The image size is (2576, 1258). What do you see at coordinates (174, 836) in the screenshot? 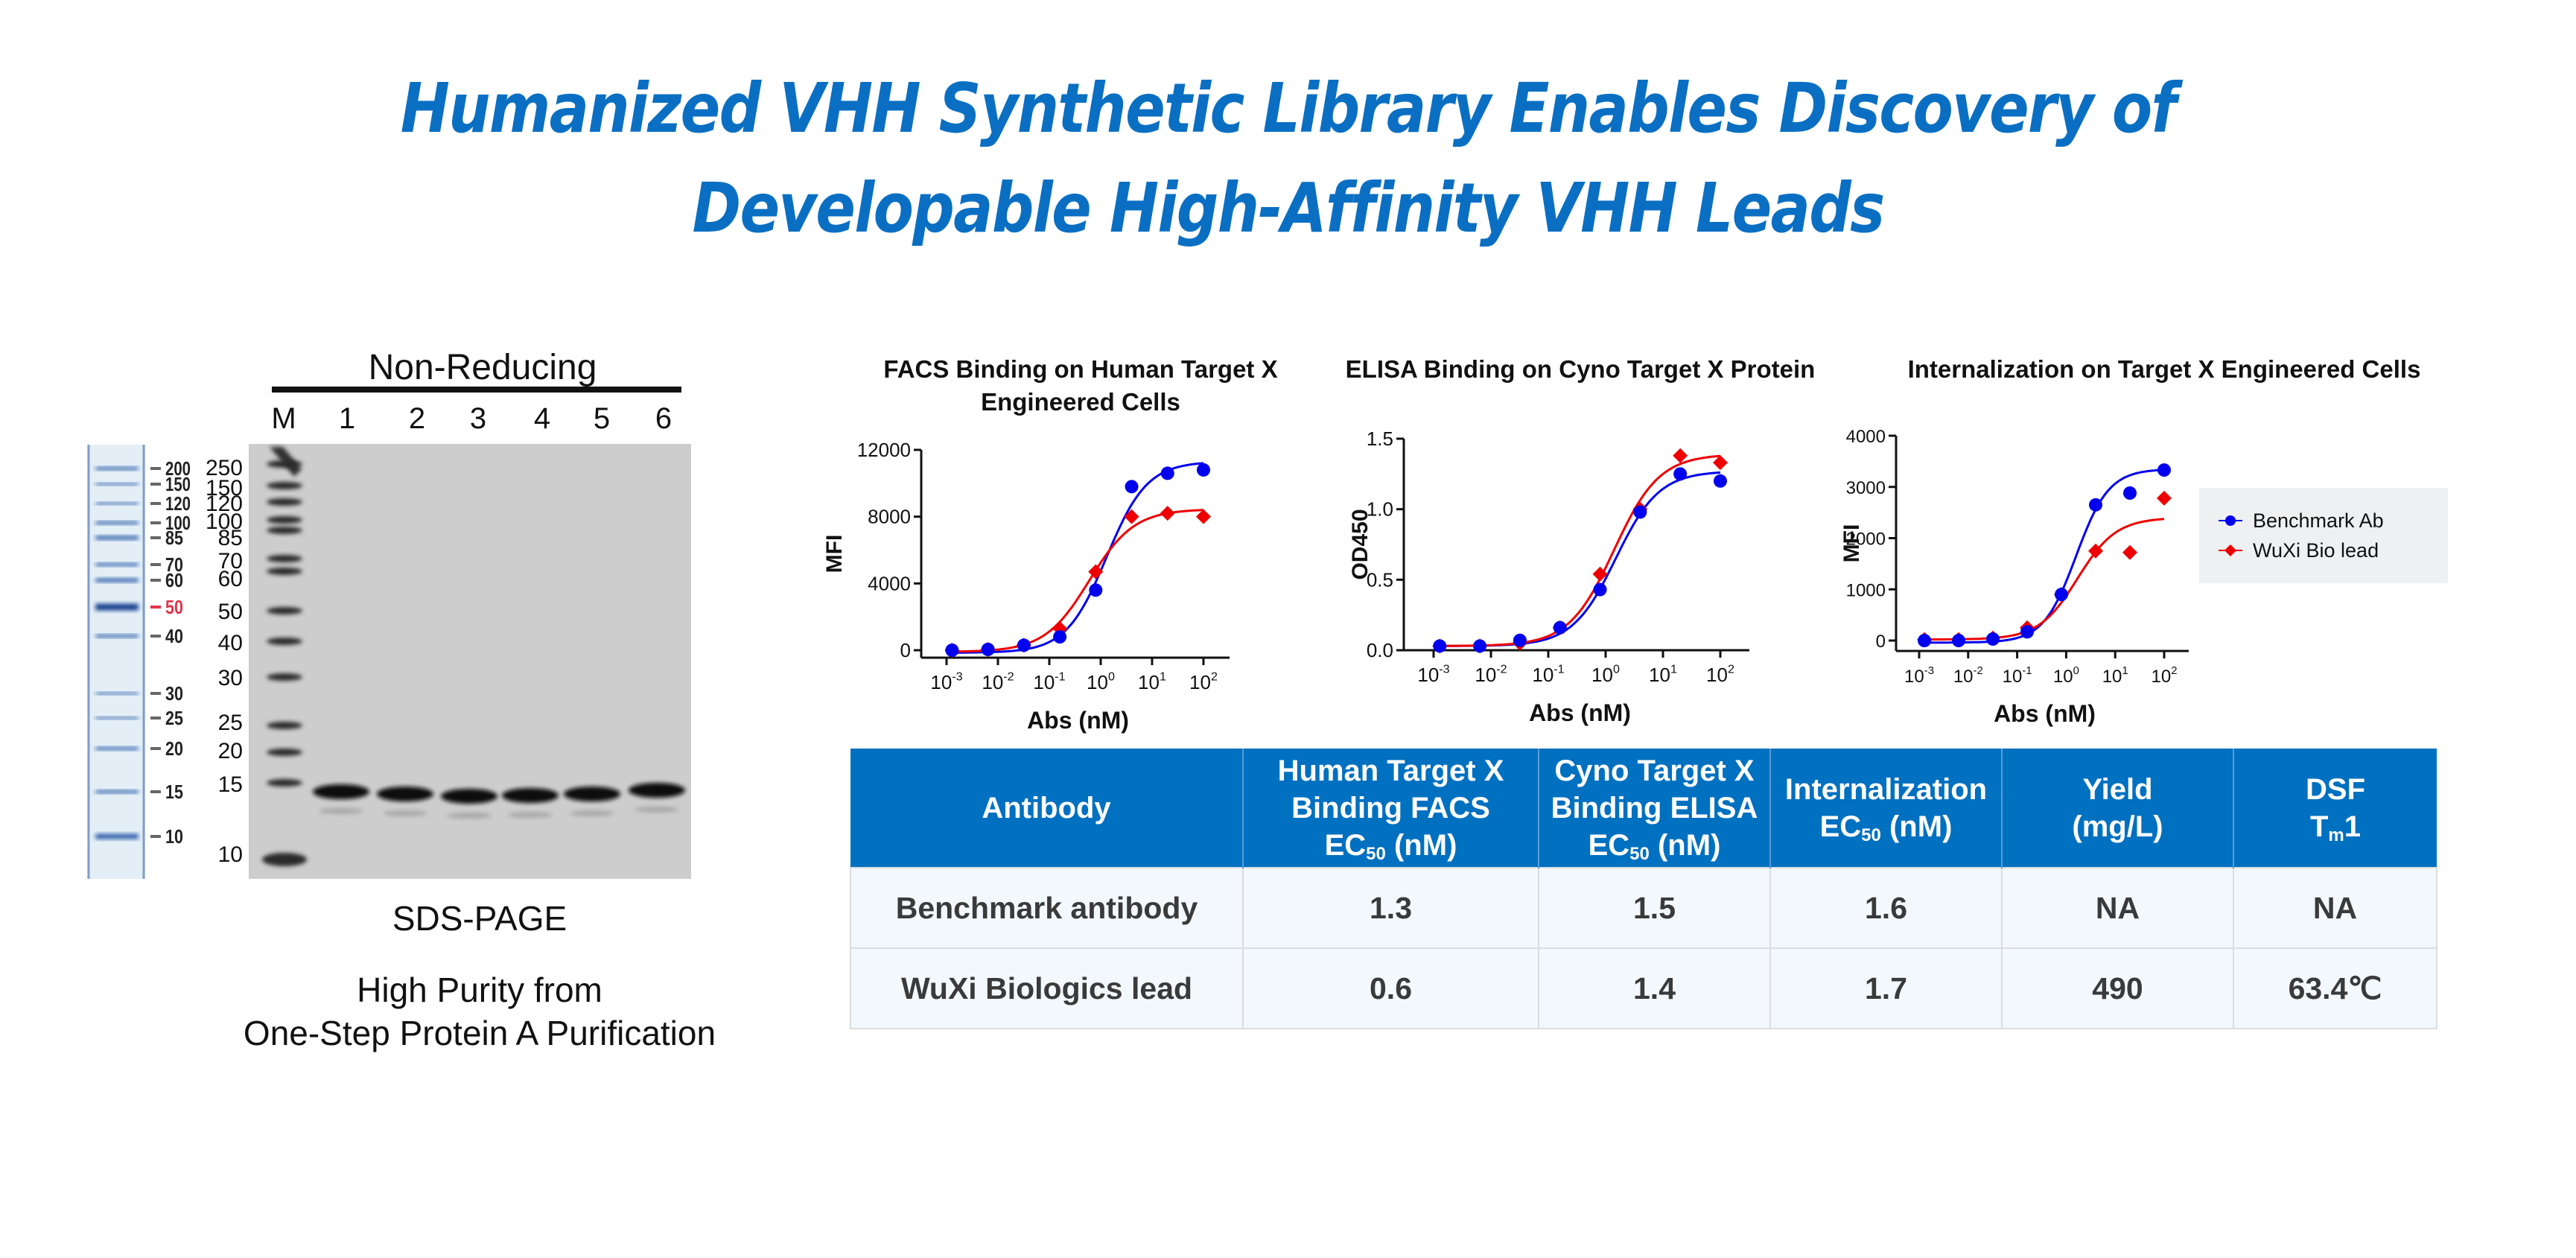
I see `ladder-label: 10` at bounding box center [174, 836].